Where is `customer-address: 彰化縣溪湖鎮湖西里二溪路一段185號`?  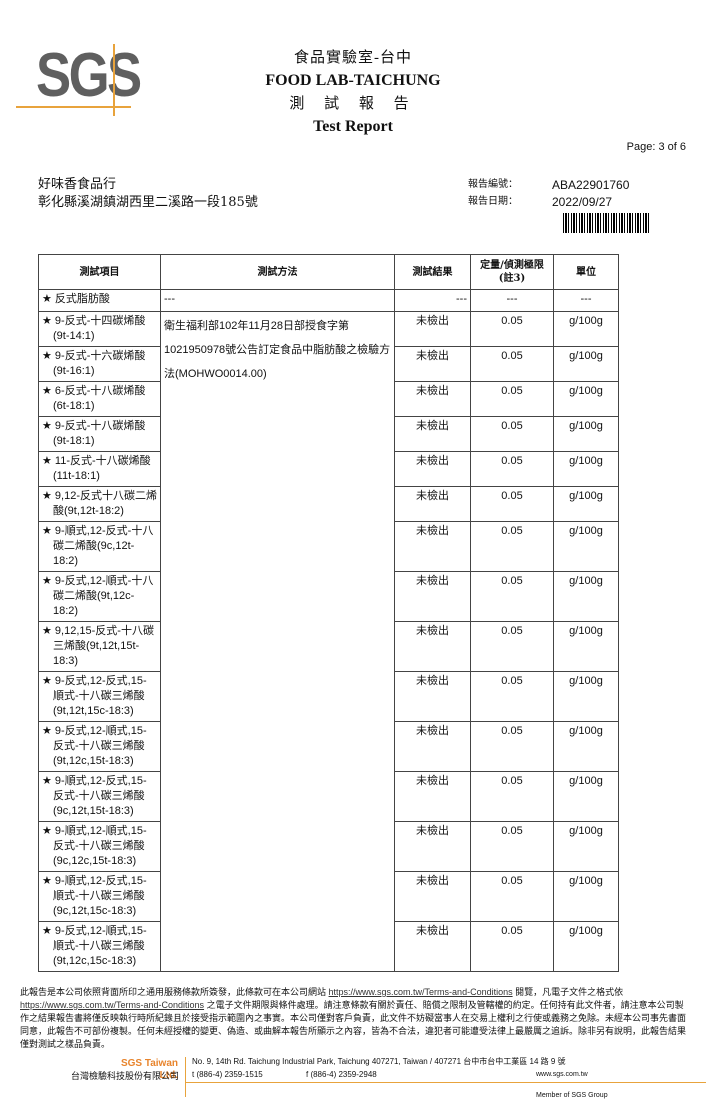
customer-address: 彰化縣溪湖鎮湖西里二溪路一段185號 is located at coordinates (148, 202).